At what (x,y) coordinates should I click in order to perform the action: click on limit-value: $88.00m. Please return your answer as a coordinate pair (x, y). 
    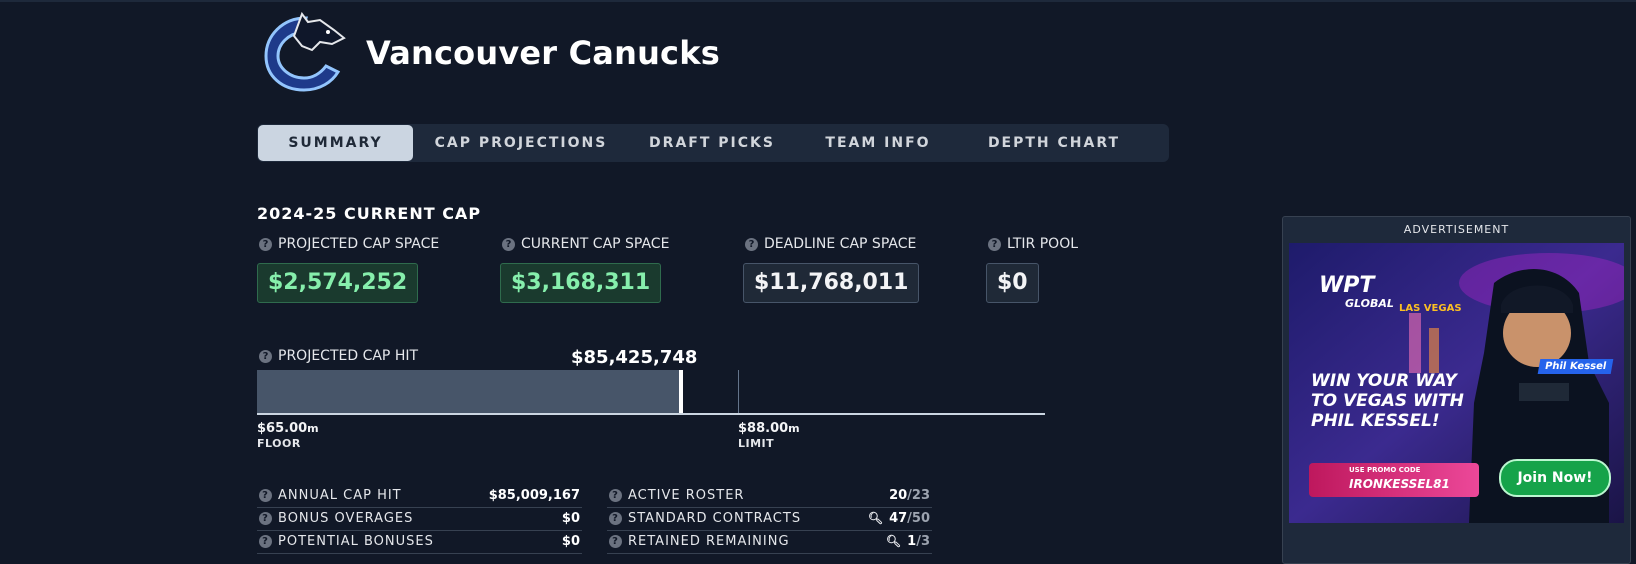
    Looking at the image, I should click on (769, 428).